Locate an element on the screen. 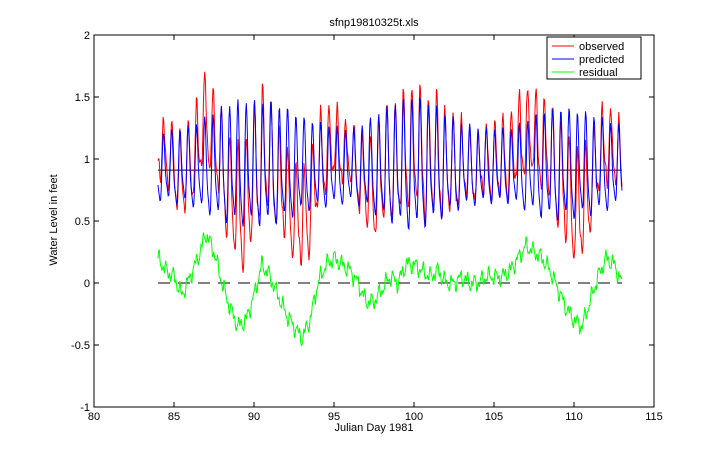 The image size is (715, 456). y-tick-label: 0 is located at coordinates (87, 284).